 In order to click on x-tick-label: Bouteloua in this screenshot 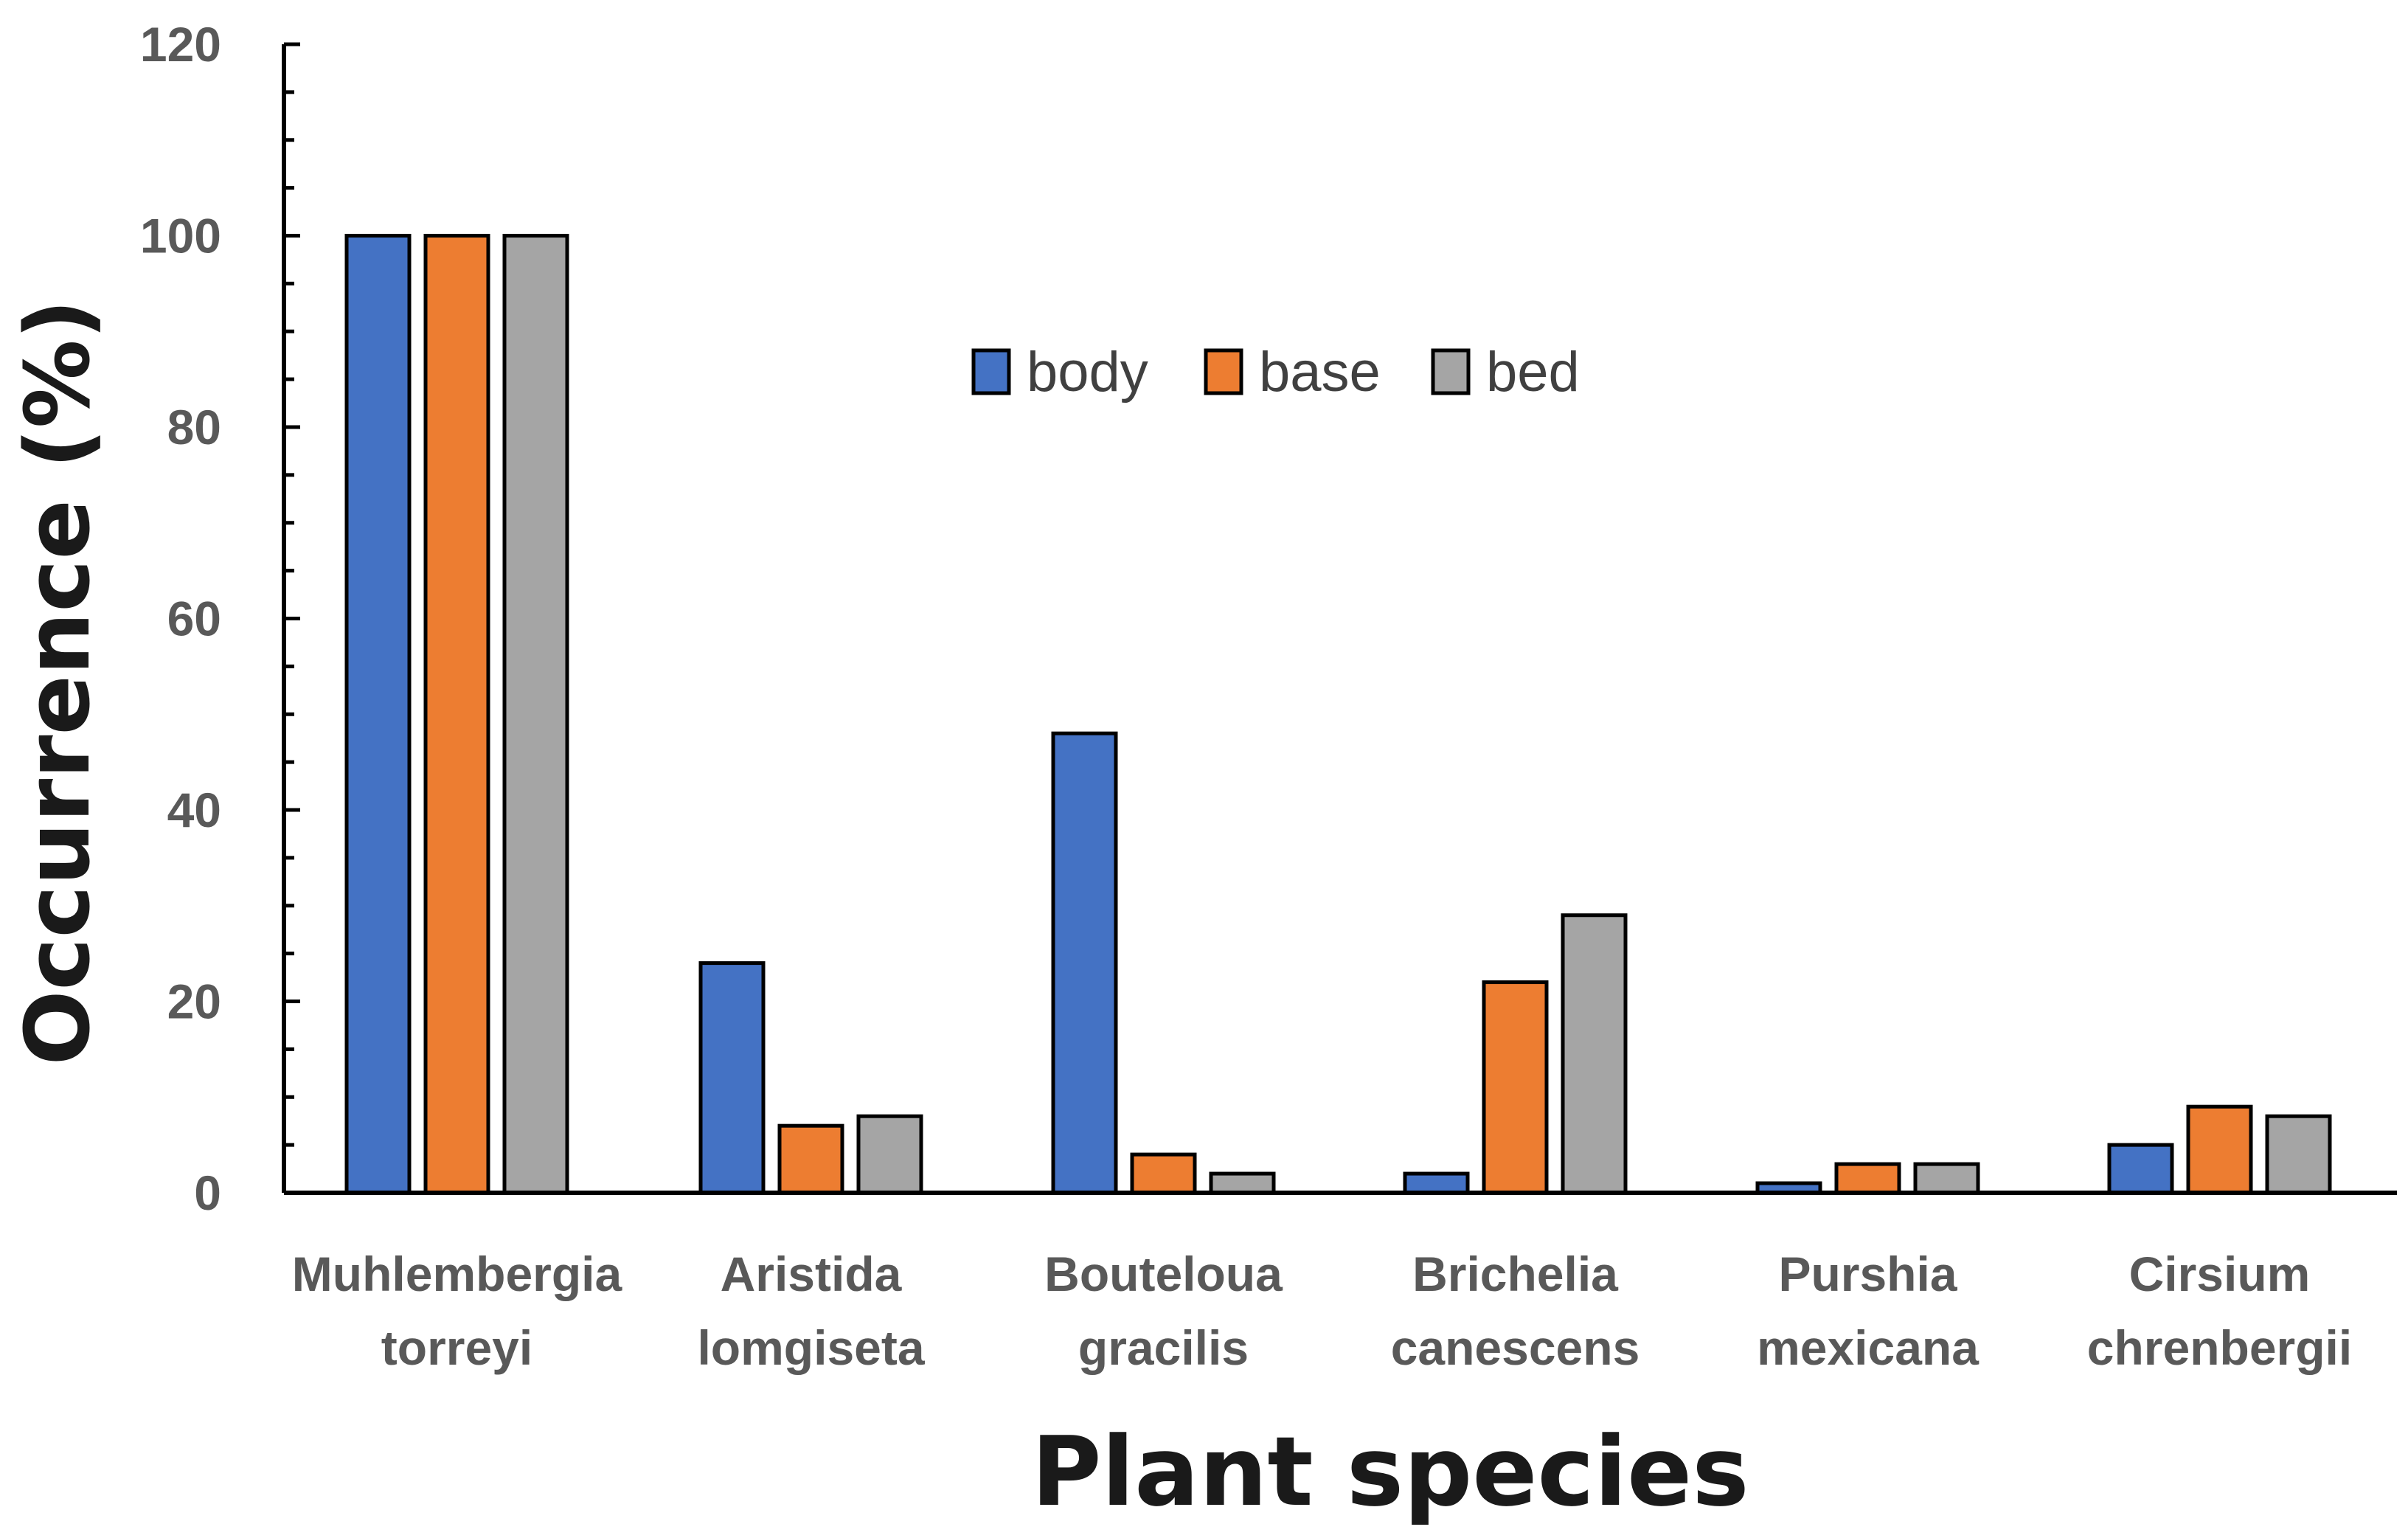, I will do `click(1163, 1274)`.